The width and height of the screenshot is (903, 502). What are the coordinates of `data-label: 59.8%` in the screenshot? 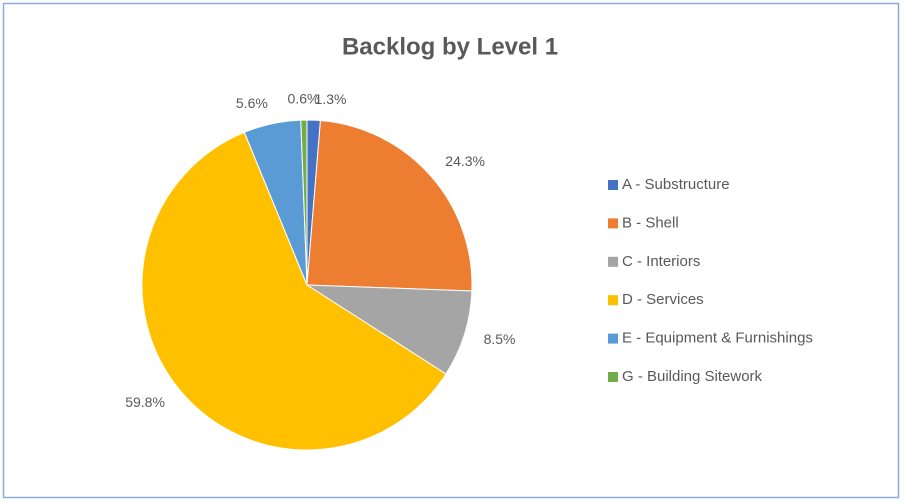 It's located at (145, 402).